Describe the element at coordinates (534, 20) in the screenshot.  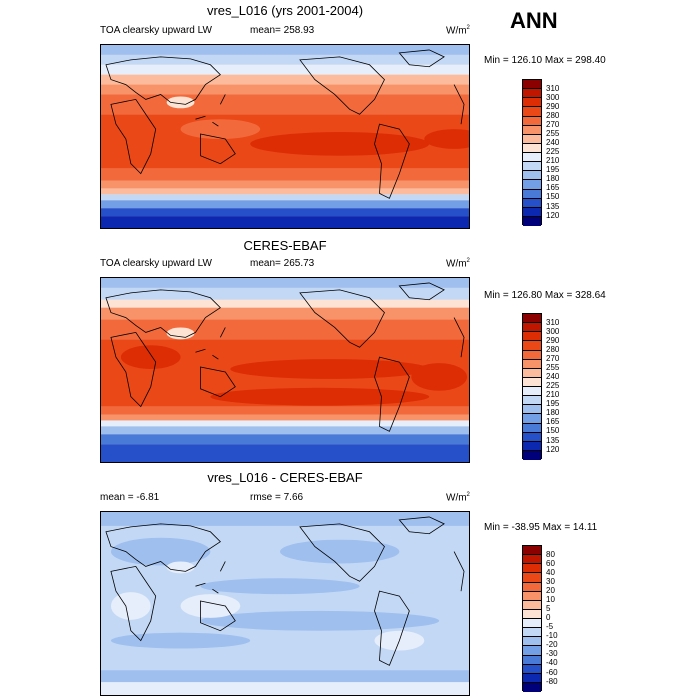
I see `season-label: ANN` at that location.